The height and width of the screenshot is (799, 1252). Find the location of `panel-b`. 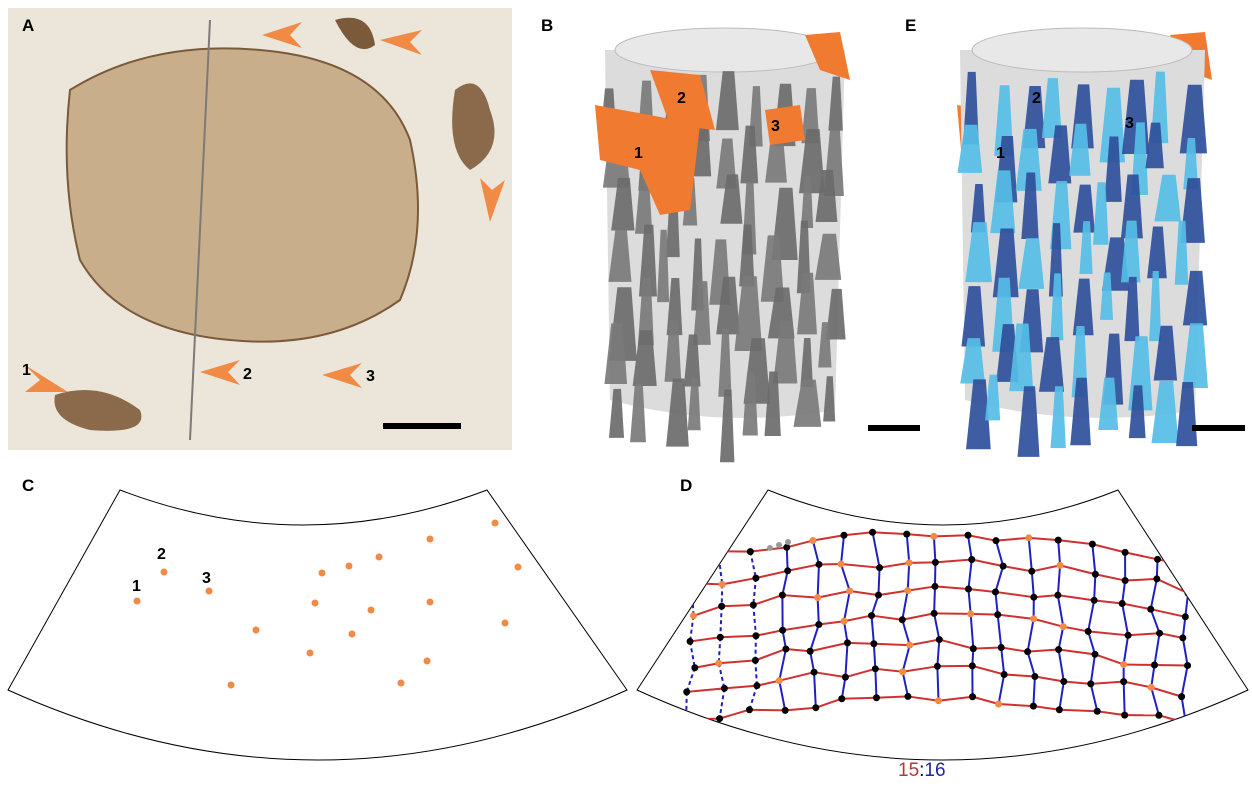

panel-b is located at coordinates (723, 245).